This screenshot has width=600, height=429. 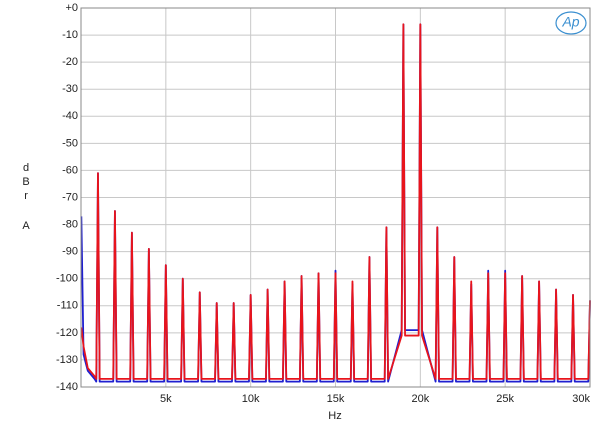 I want to click on y-axis-label: dBr, so click(x=26, y=183).